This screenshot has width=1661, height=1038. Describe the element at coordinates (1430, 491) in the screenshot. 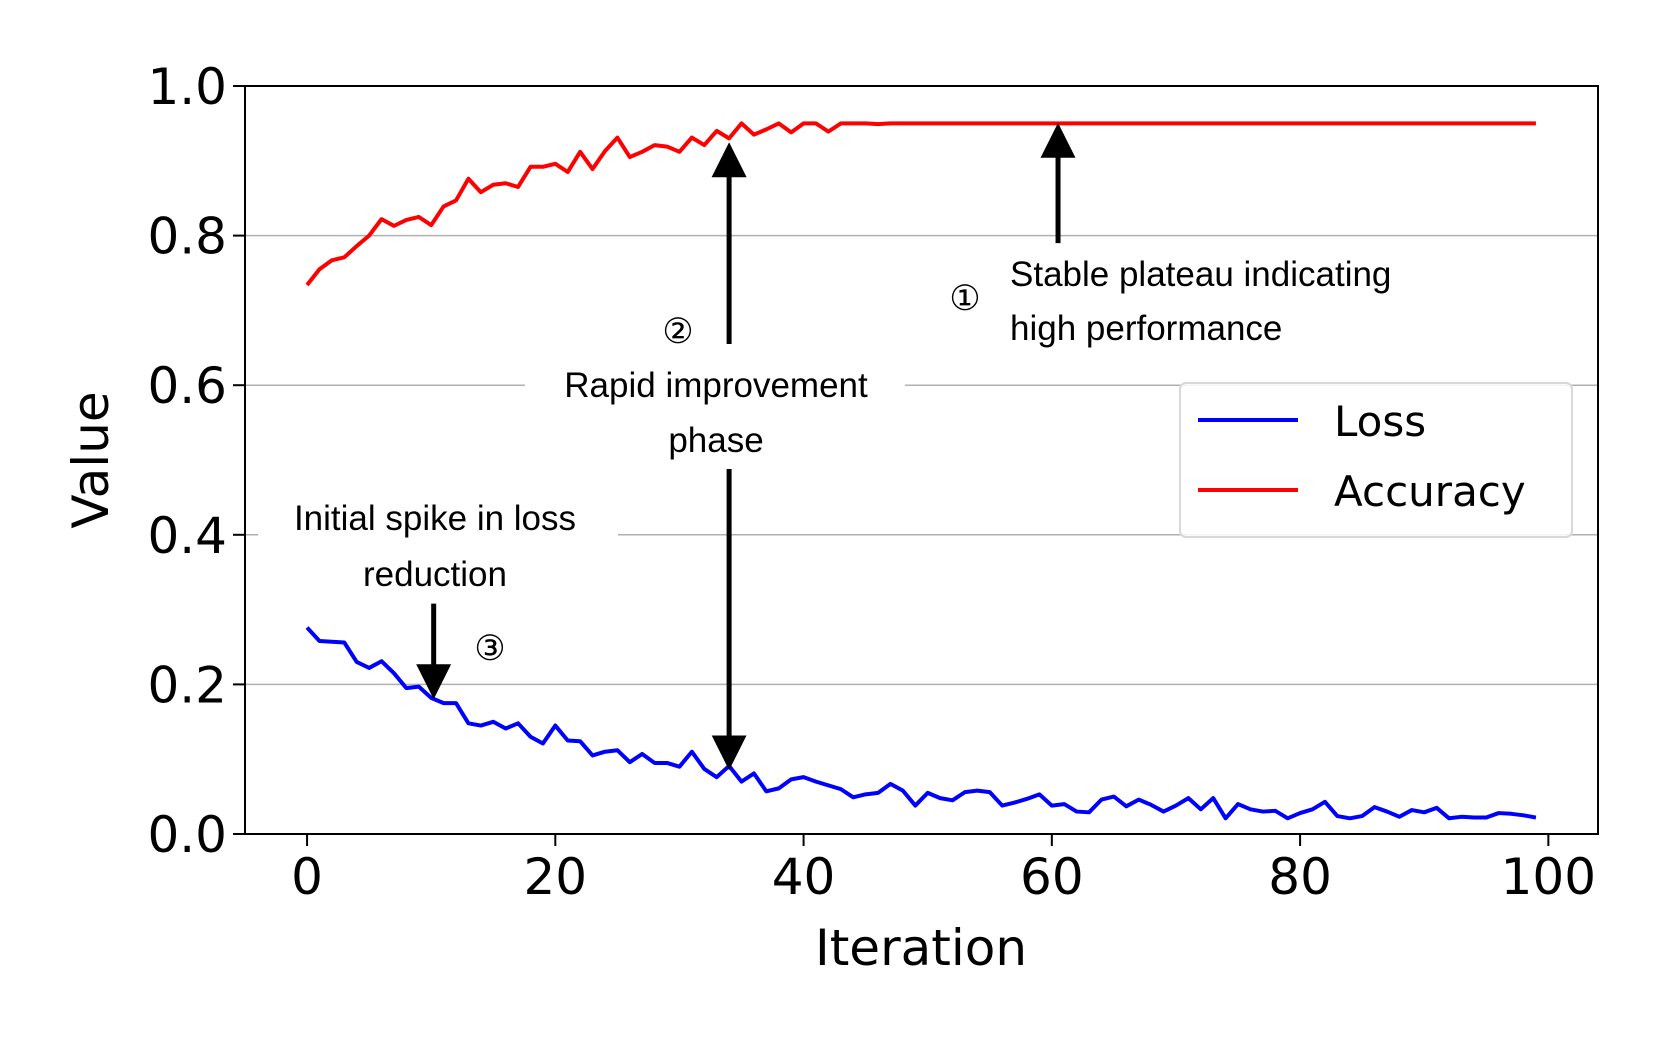

I see `legend-label-accuracy: Accuracy` at that location.